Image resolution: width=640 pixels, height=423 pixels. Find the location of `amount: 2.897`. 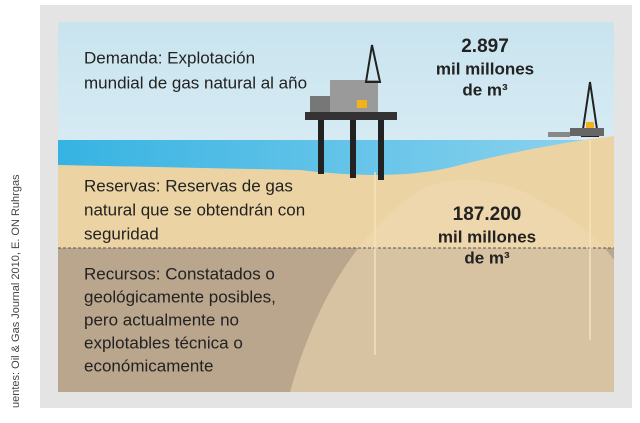

amount: 2.897 is located at coordinates (485, 46).